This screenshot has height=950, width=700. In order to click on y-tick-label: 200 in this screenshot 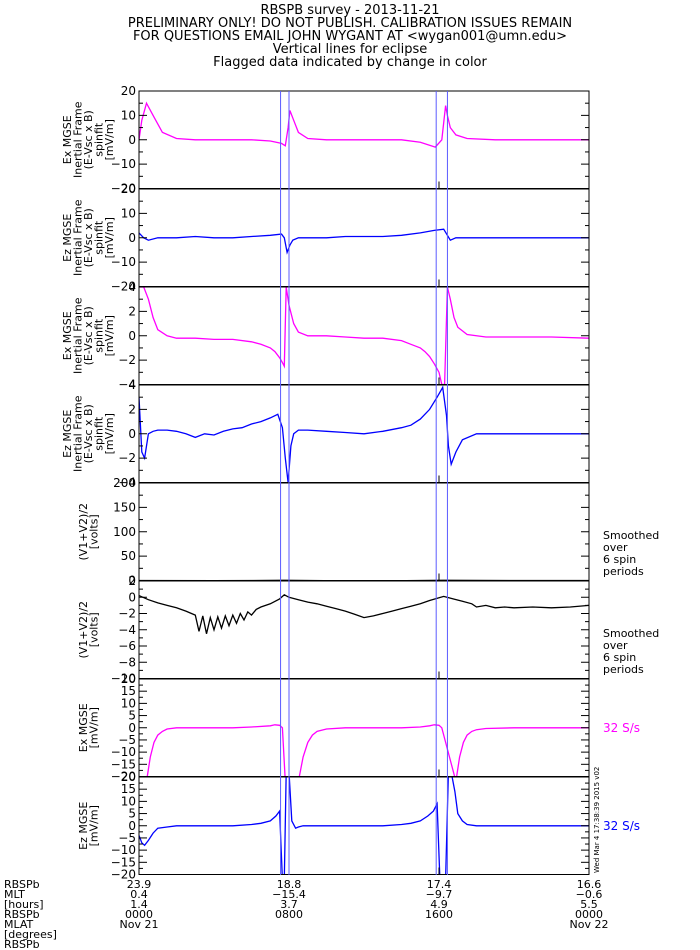, I will do `click(124, 483)`.